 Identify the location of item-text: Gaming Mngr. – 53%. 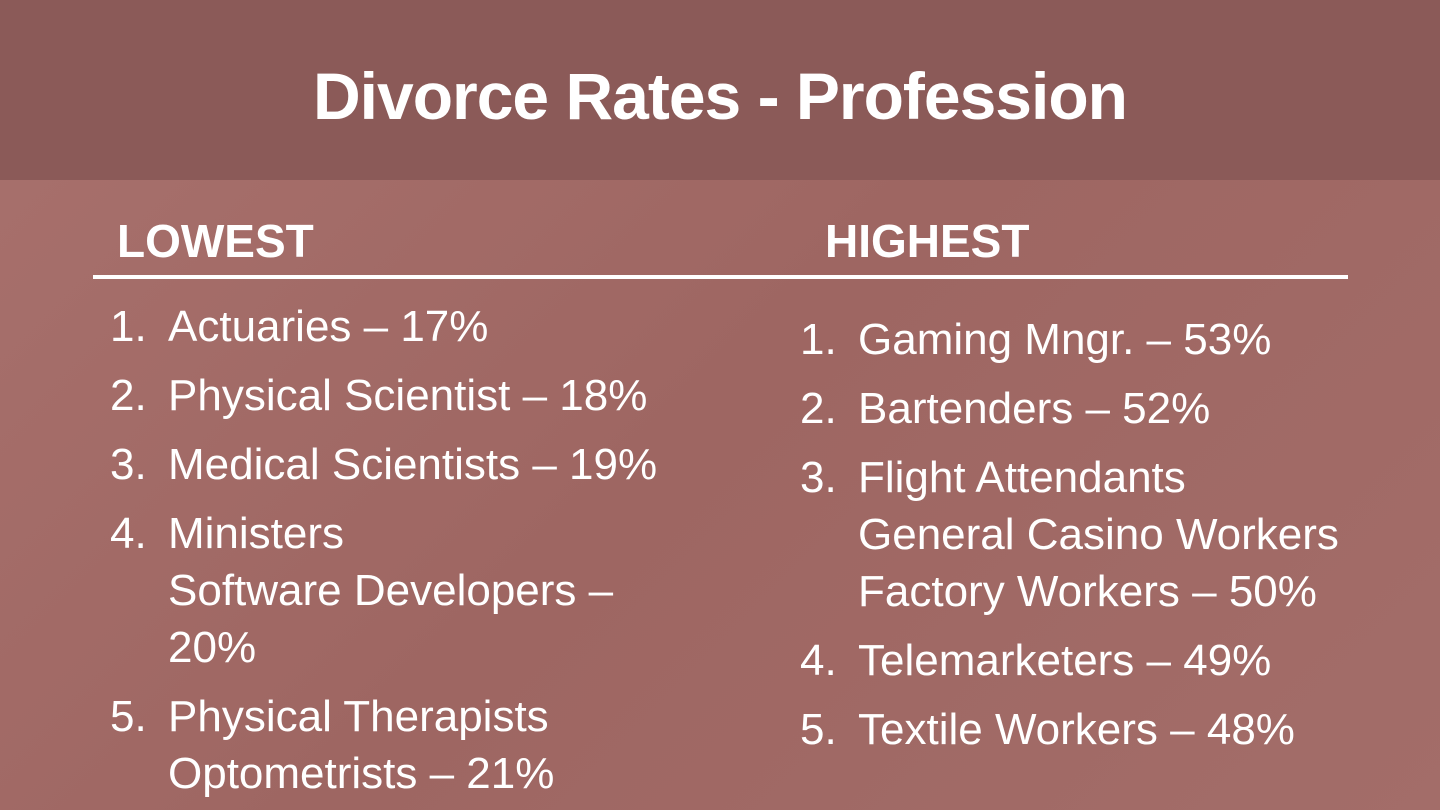
(1065, 339).